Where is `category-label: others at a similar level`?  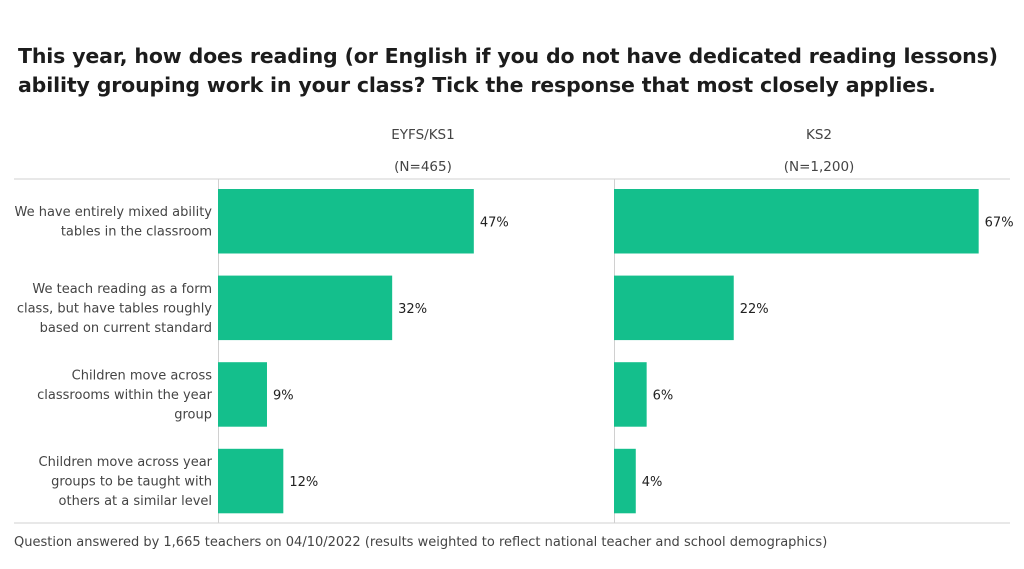
category-label: others at a similar level is located at coordinates (135, 501).